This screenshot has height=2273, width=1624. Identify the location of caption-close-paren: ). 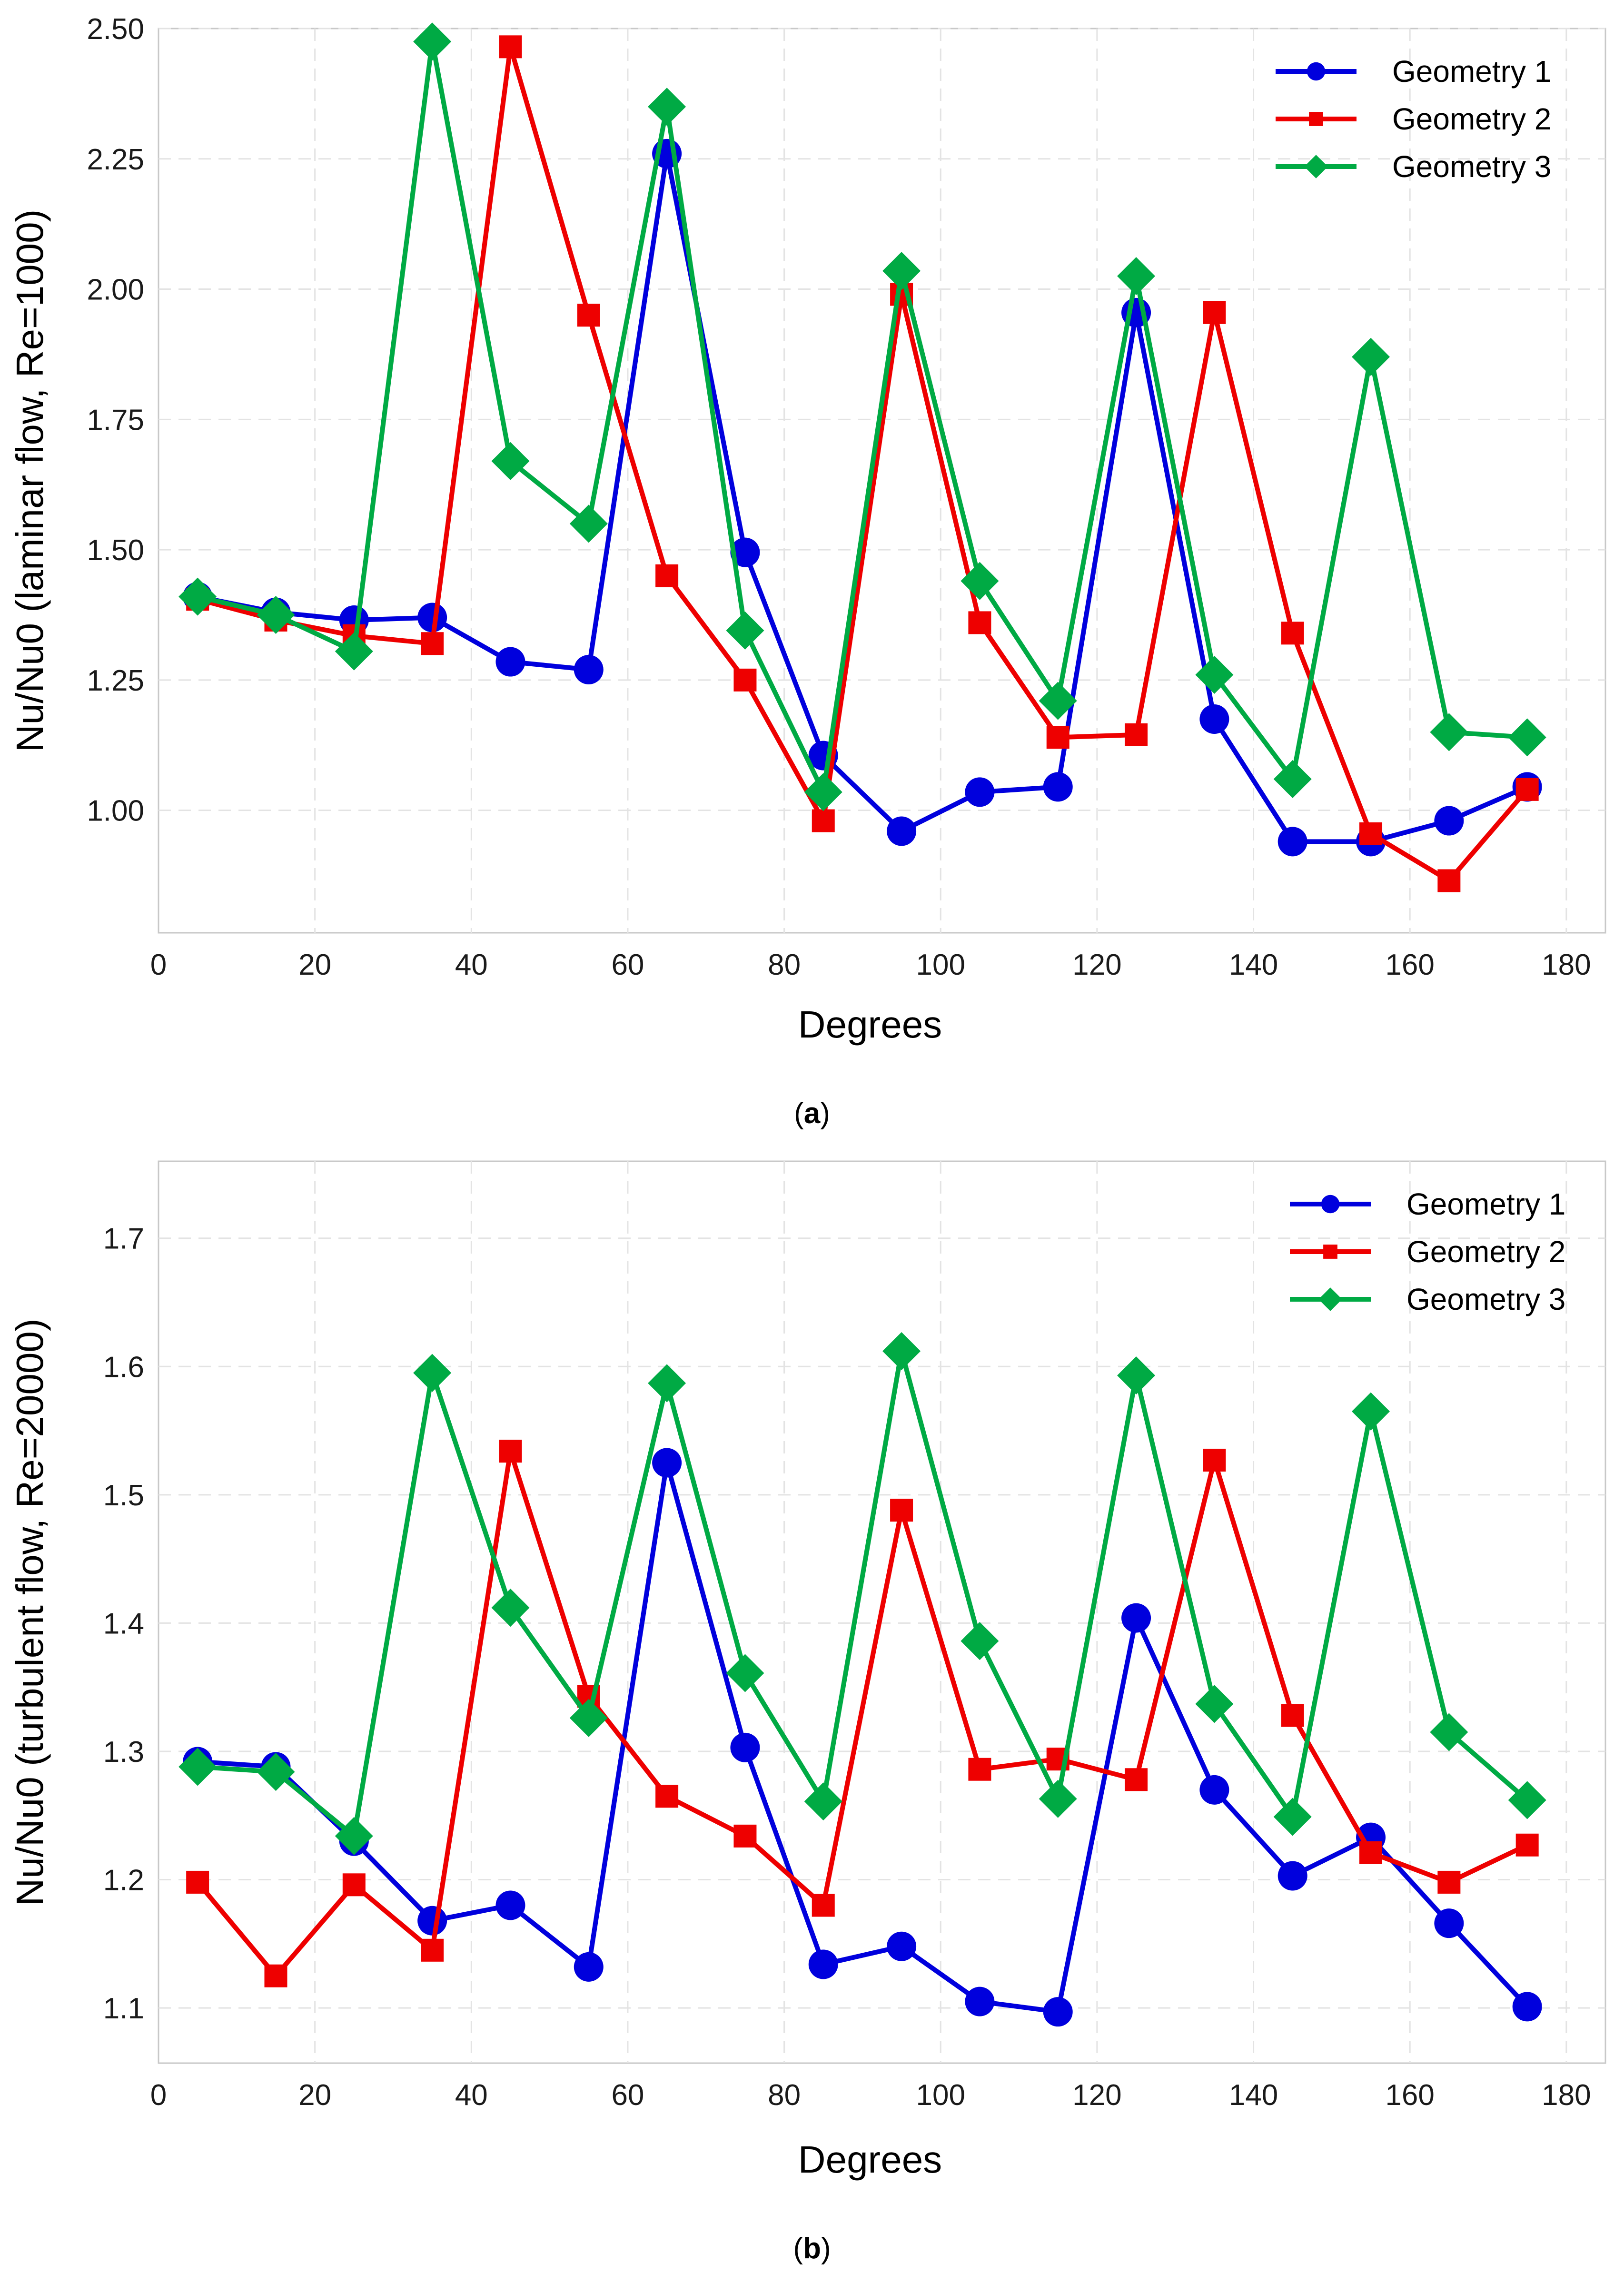
(825, 1113).